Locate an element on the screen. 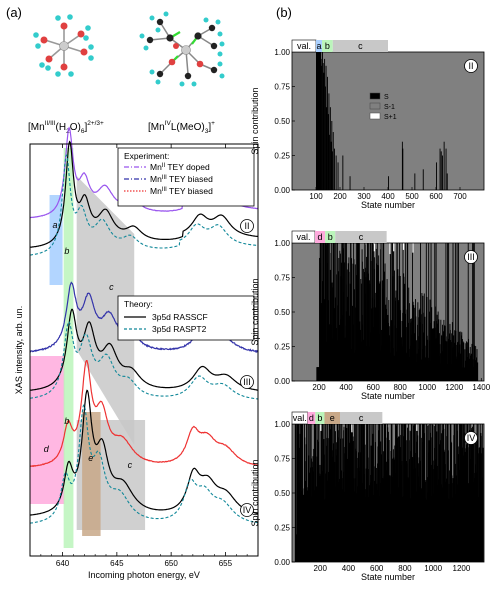 This screenshot has width=495, height=598. panel-b-label: (b) is located at coordinates (284, 12).